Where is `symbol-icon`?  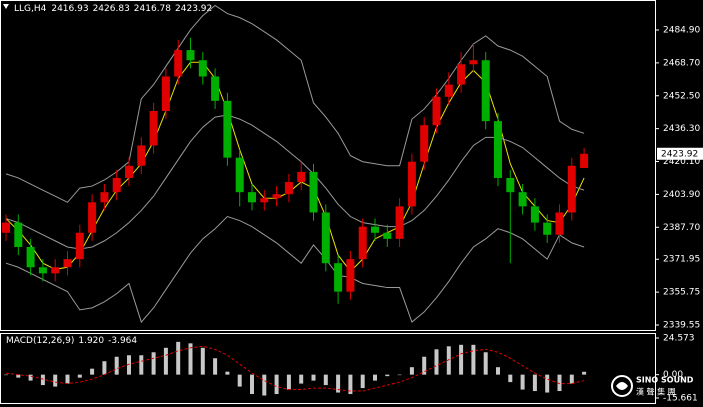
symbol-icon is located at coordinates (6, 6).